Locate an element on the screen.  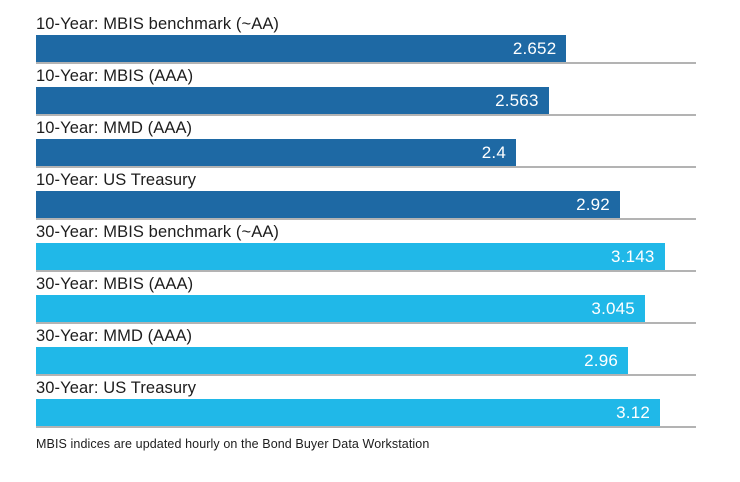
chart-row: 30-Year: MBIS benchmark (~AA) 3.143 is located at coordinates (366, 247).